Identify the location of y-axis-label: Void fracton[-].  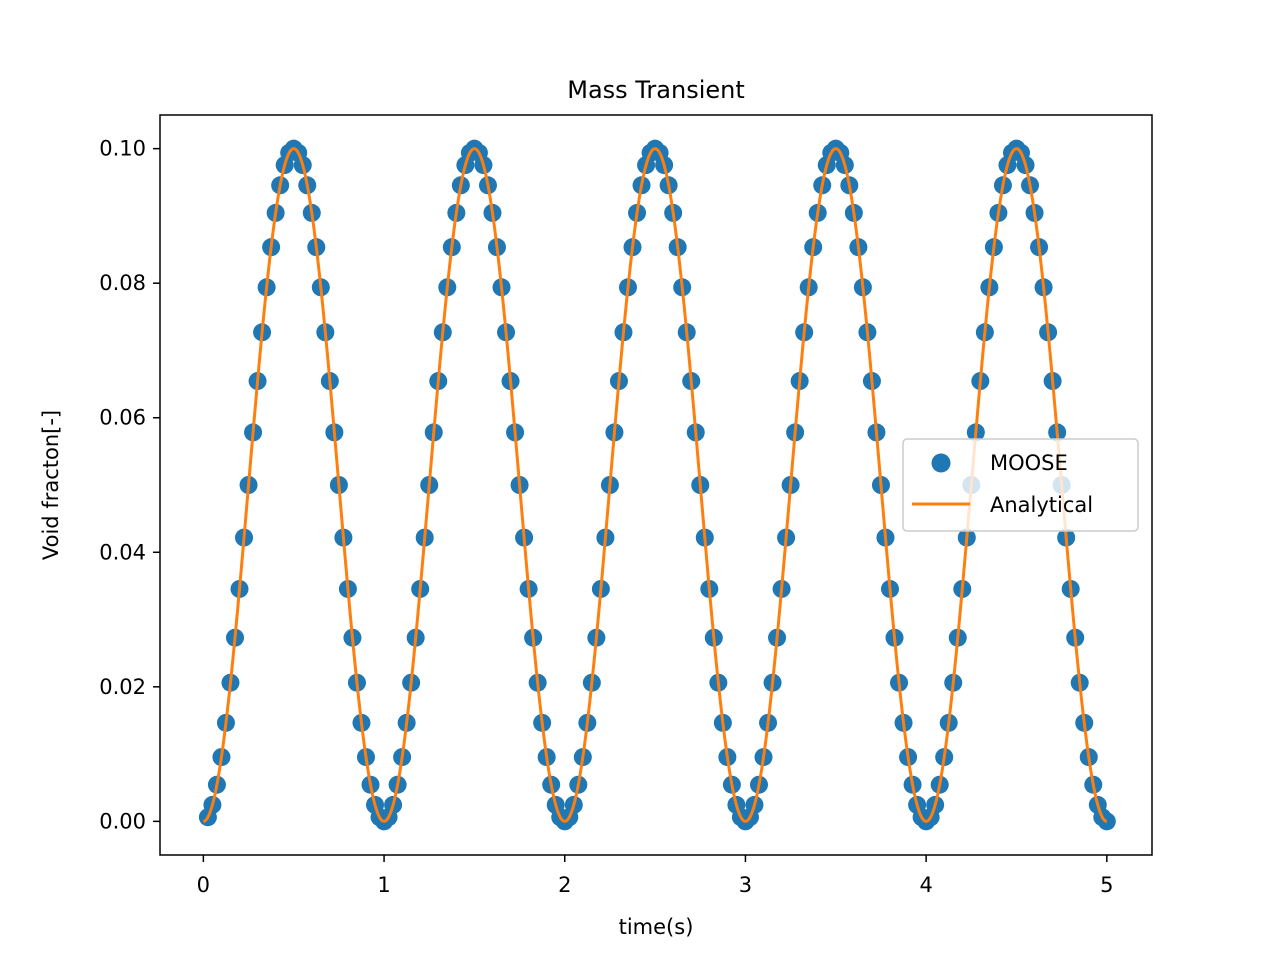
(51, 485).